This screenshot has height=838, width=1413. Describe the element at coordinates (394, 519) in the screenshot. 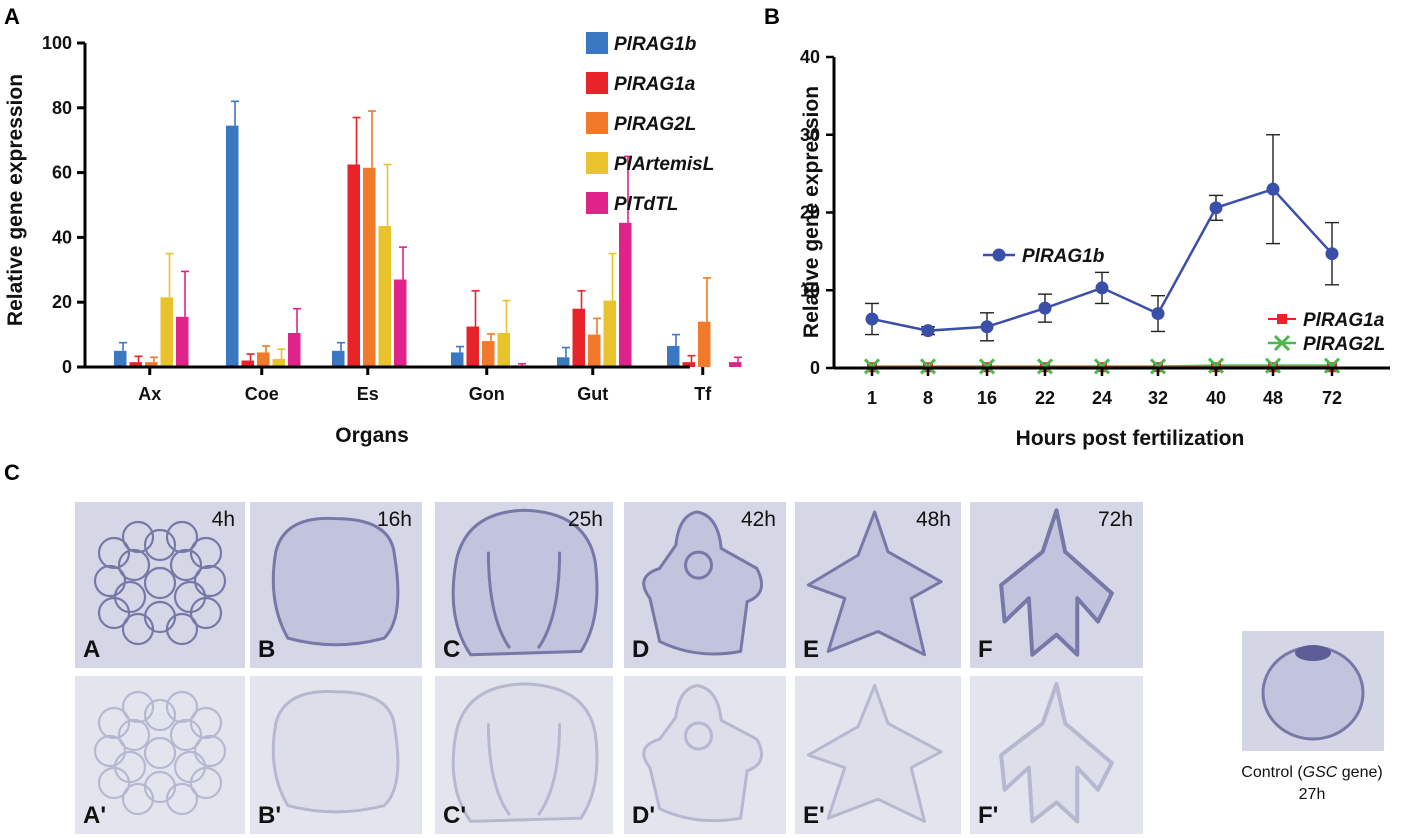

I see `stage-time-label: 16h` at that location.